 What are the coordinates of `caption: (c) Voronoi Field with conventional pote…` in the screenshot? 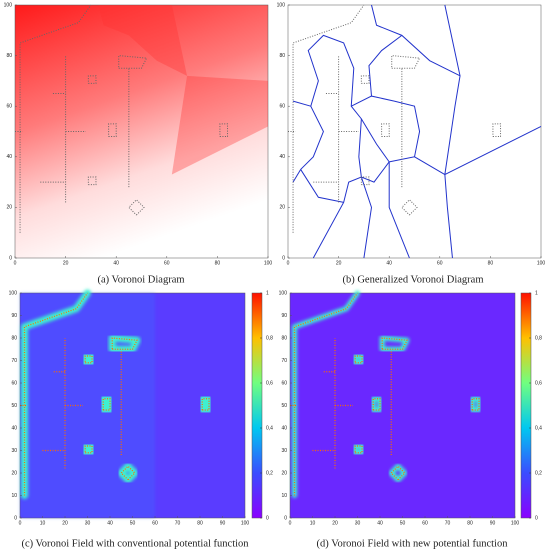 It's located at (135, 543).